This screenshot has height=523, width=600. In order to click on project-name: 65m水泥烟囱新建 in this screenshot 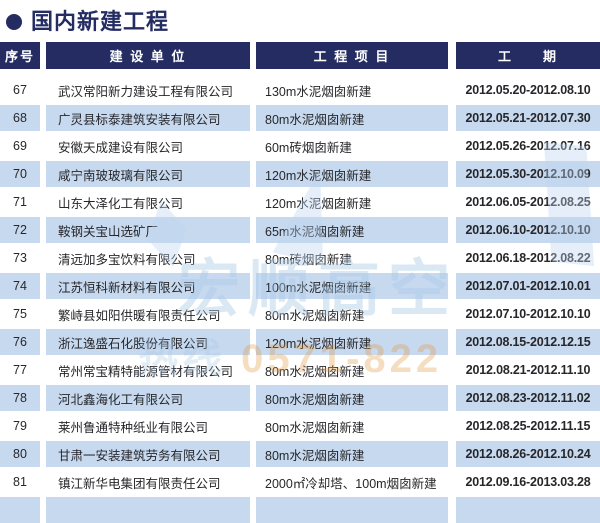, I will do `click(352, 230)`.